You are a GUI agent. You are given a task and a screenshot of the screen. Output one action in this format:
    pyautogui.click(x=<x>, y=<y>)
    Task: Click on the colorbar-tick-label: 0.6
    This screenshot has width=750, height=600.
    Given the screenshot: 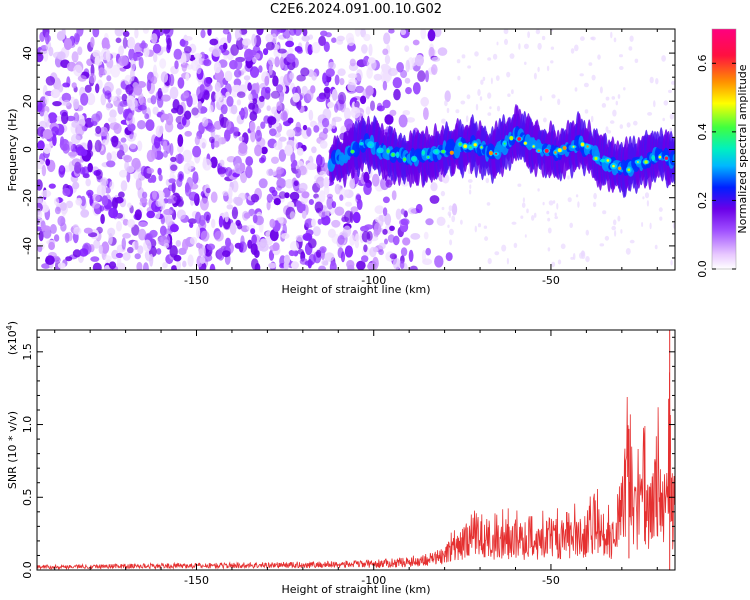 What is the action you would take?
    pyautogui.click(x=702, y=64)
    